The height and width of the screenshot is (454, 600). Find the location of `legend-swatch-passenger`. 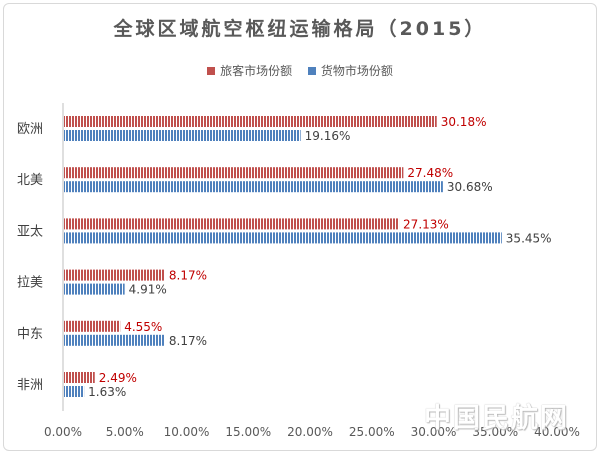

legend-swatch-passenger is located at coordinates (211, 70).